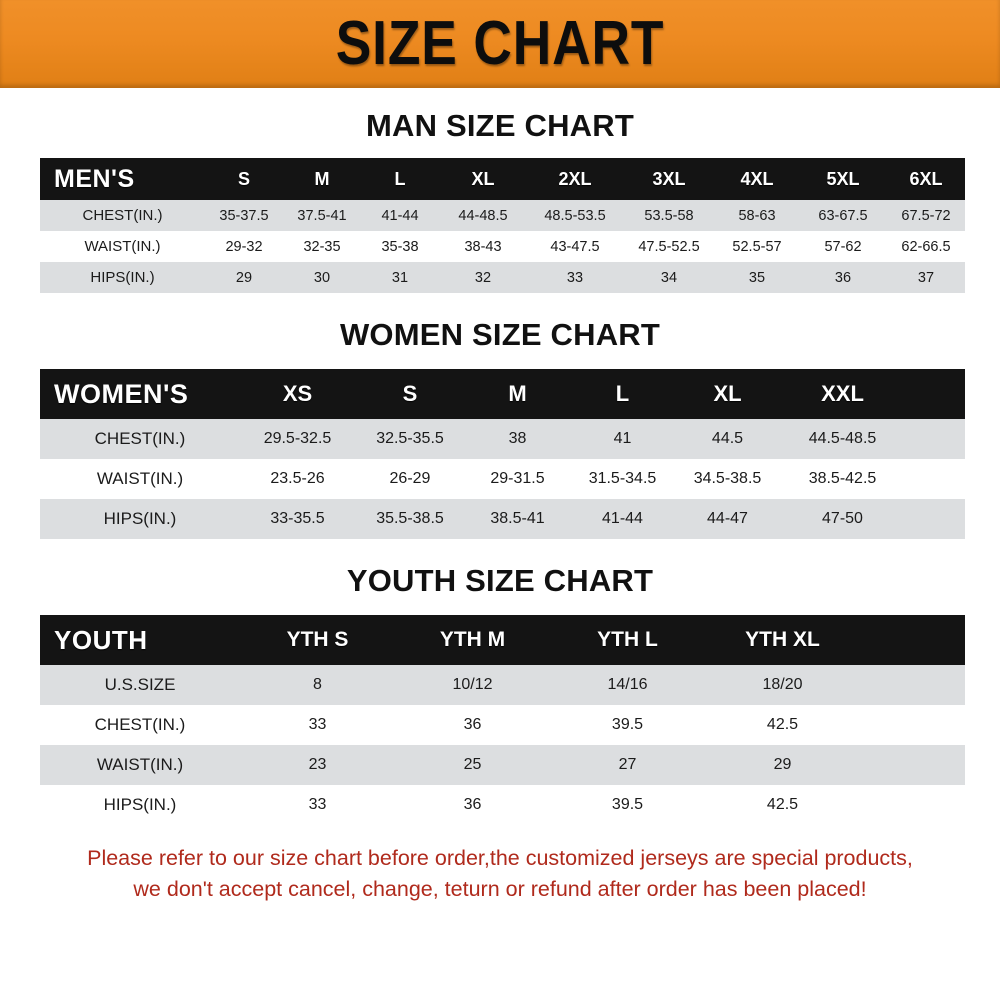  What do you see at coordinates (140, 724) in the screenshot?
I see `youth-row-label: CHEST(IN.)` at bounding box center [140, 724].